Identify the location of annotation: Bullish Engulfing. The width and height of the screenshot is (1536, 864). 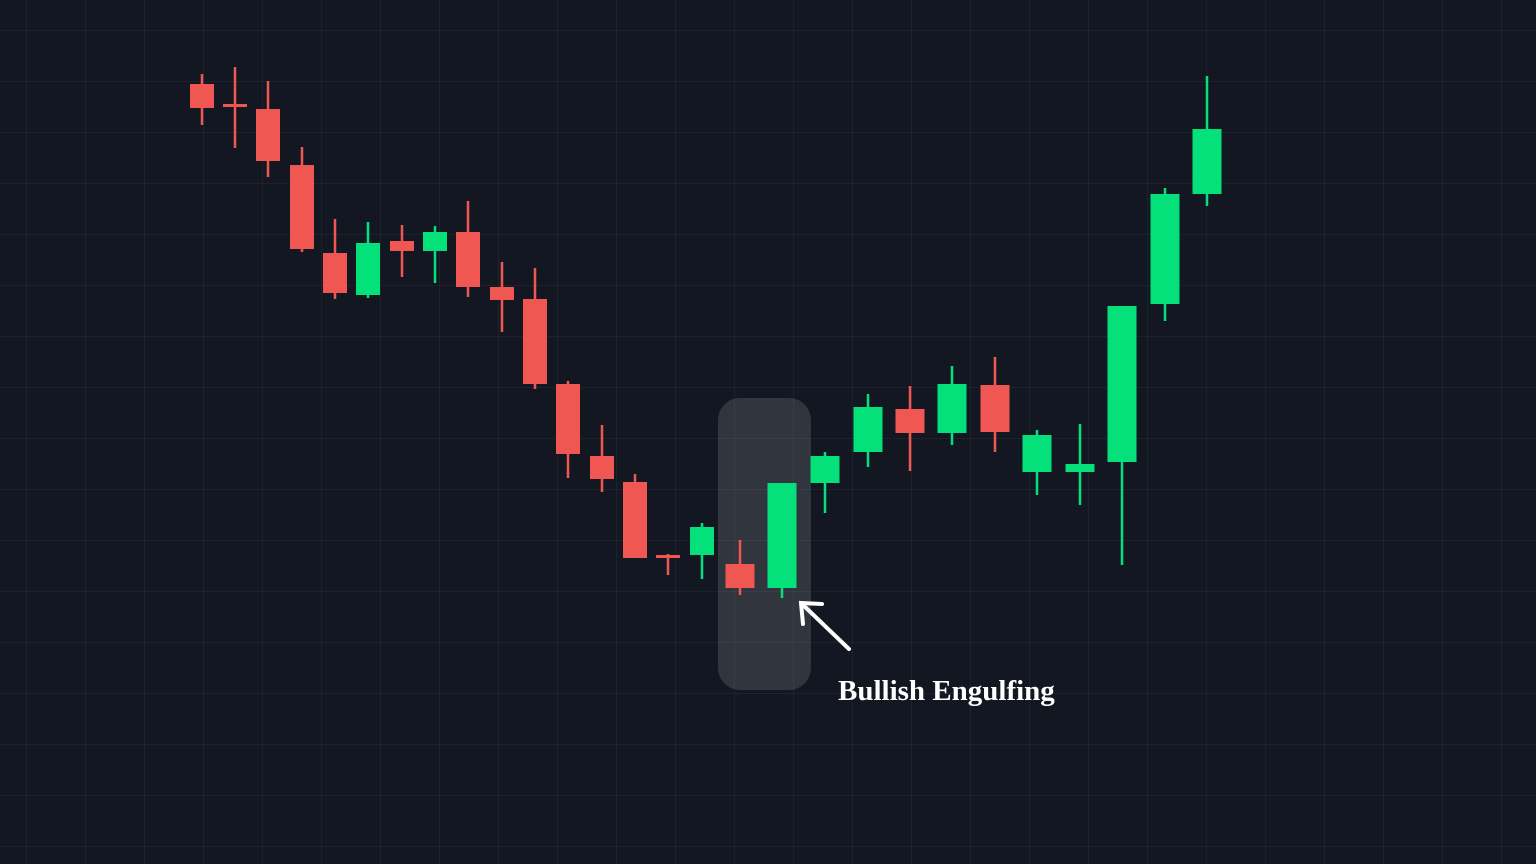
(946, 691).